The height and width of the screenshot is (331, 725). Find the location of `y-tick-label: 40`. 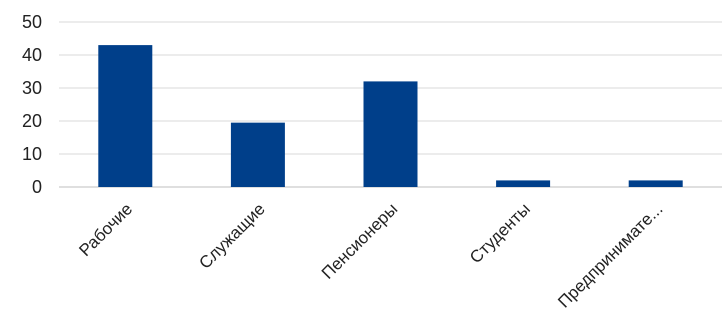

y-tick-label: 40 is located at coordinates (32, 55).